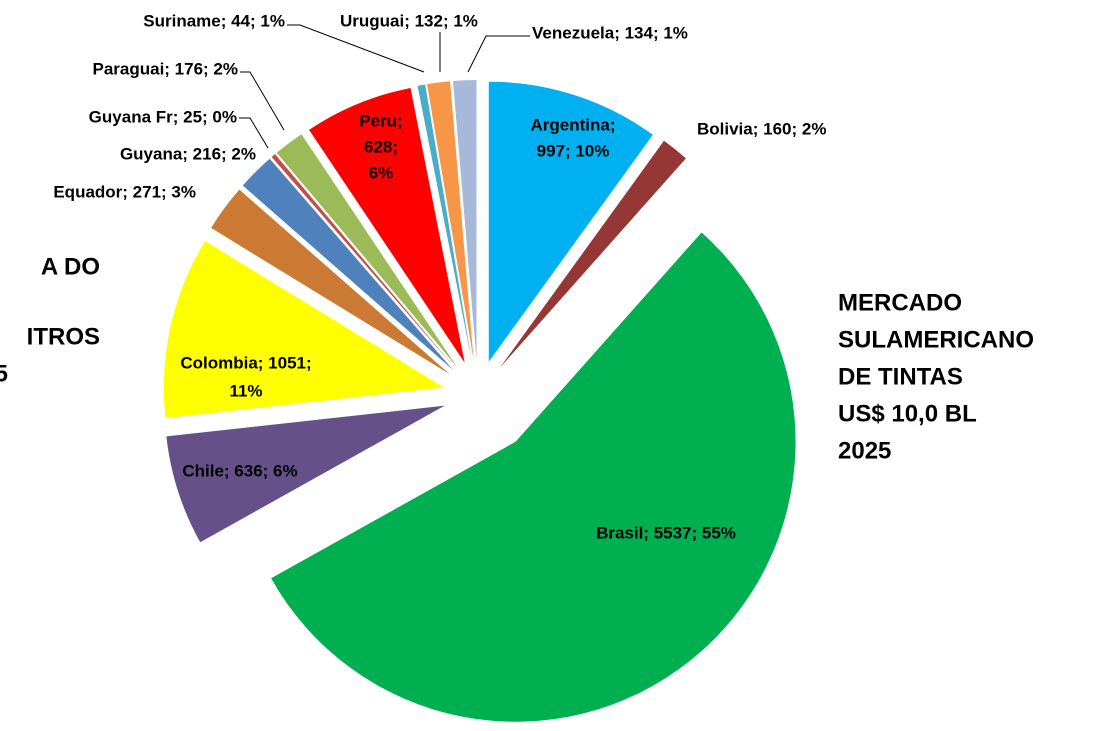 The width and height of the screenshot is (1113, 731). Describe the element at coordinates (188, 153) in the screenshot. I see `data-label: Guyana; 216; 2%` at that location.